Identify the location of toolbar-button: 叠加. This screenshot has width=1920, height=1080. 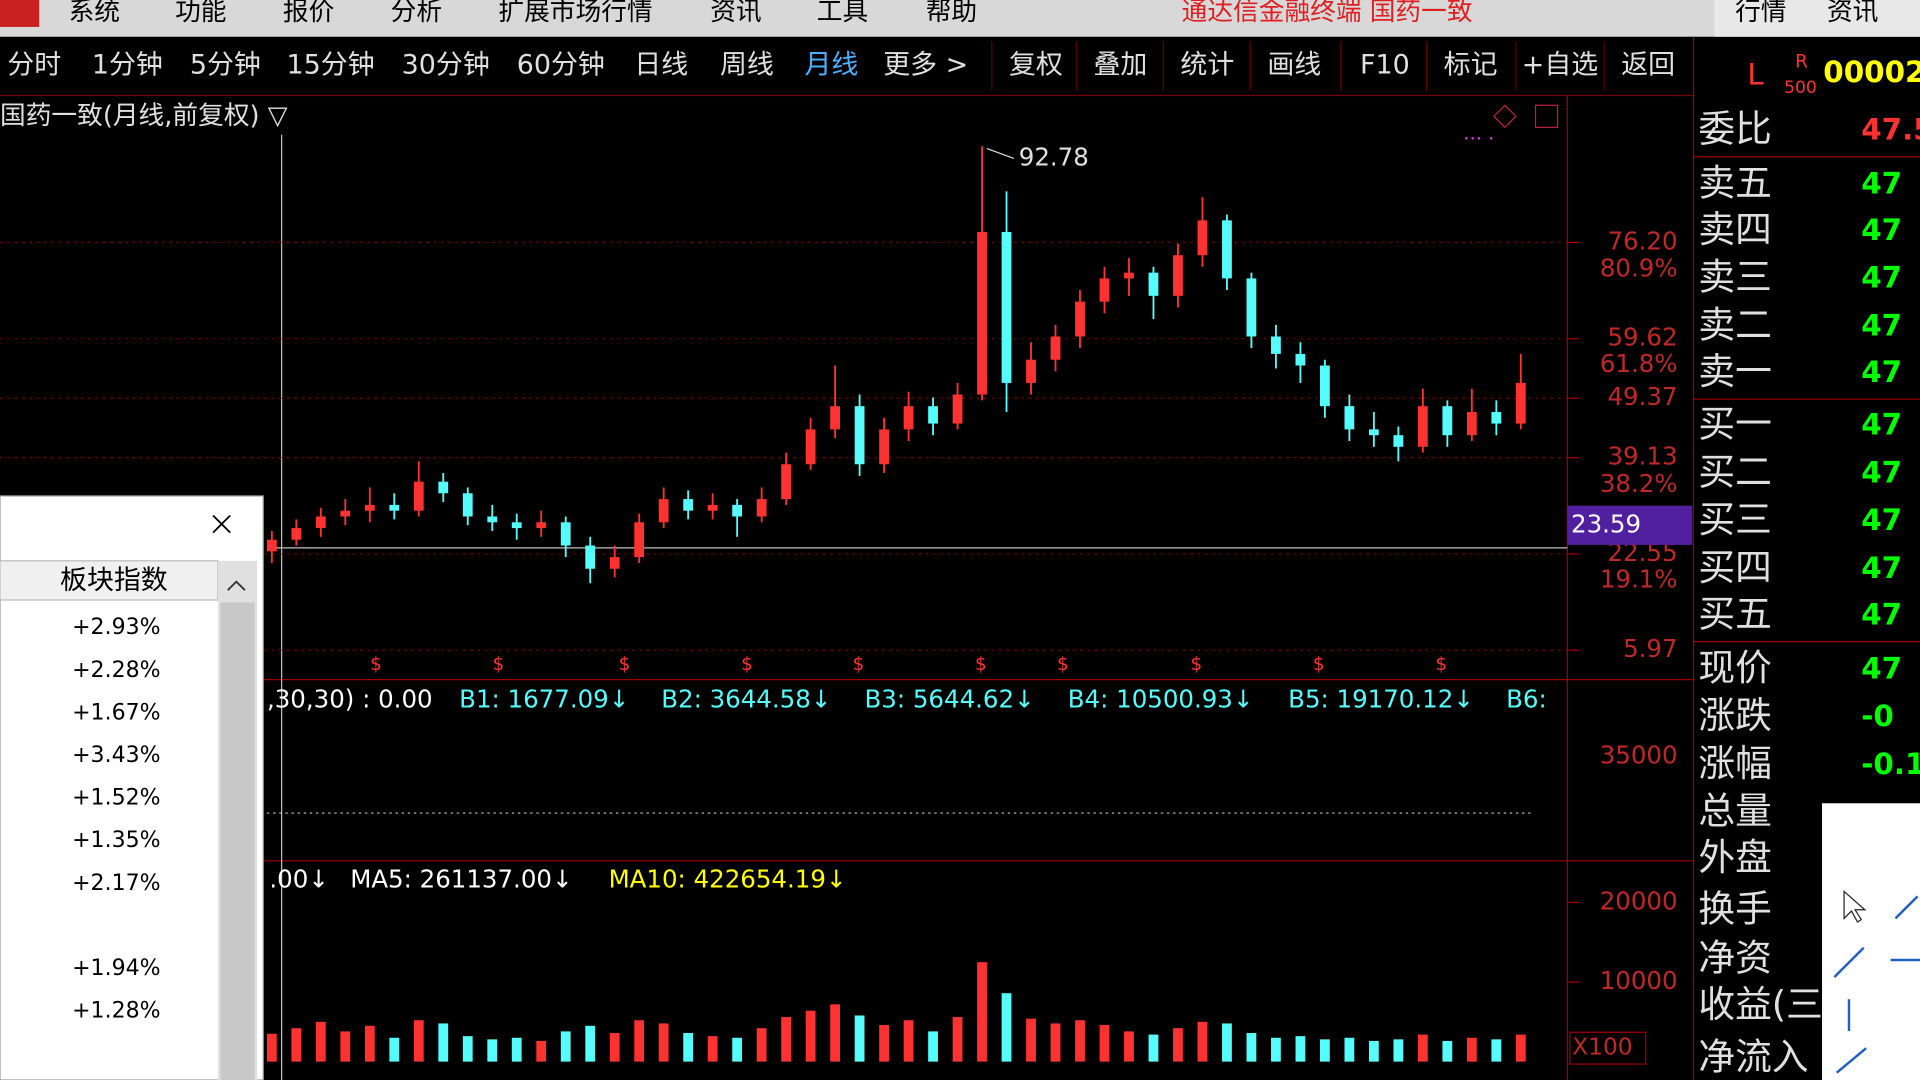
(1120, 65).